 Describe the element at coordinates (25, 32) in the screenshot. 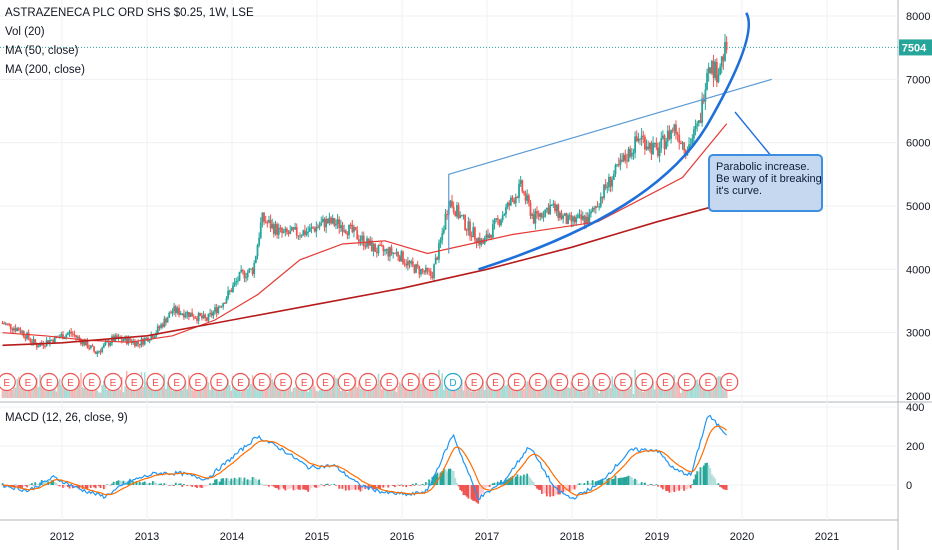

I see `volume-indicator-label: Vol (20)` at that location.